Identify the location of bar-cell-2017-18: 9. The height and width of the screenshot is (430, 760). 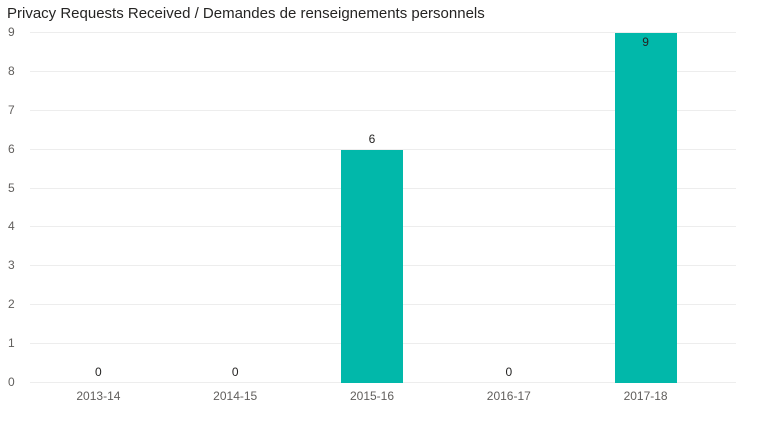
(645, 208).